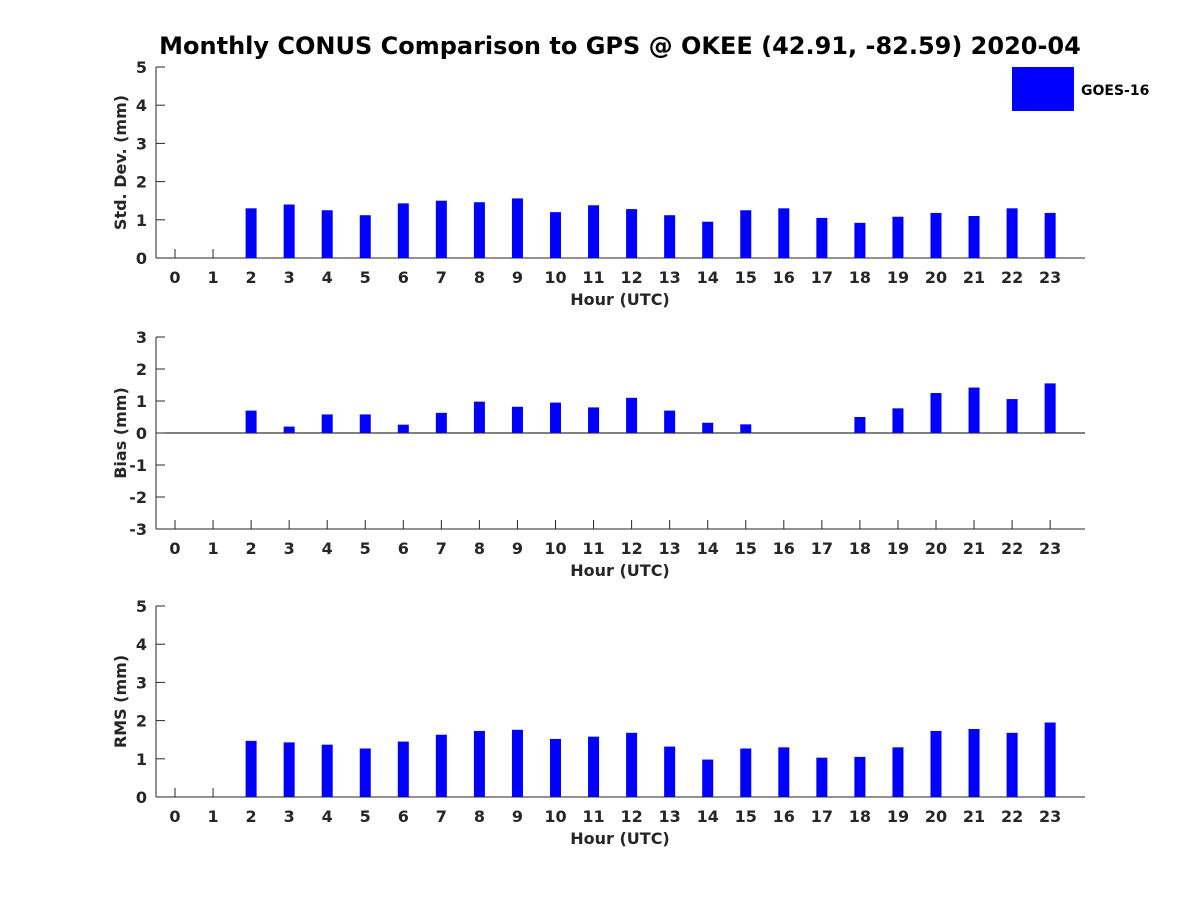 Image resolution: width=1200 pixels, height=900 pixels. I want to click on y-axis-label: RMS (mm), so click(120, 701).